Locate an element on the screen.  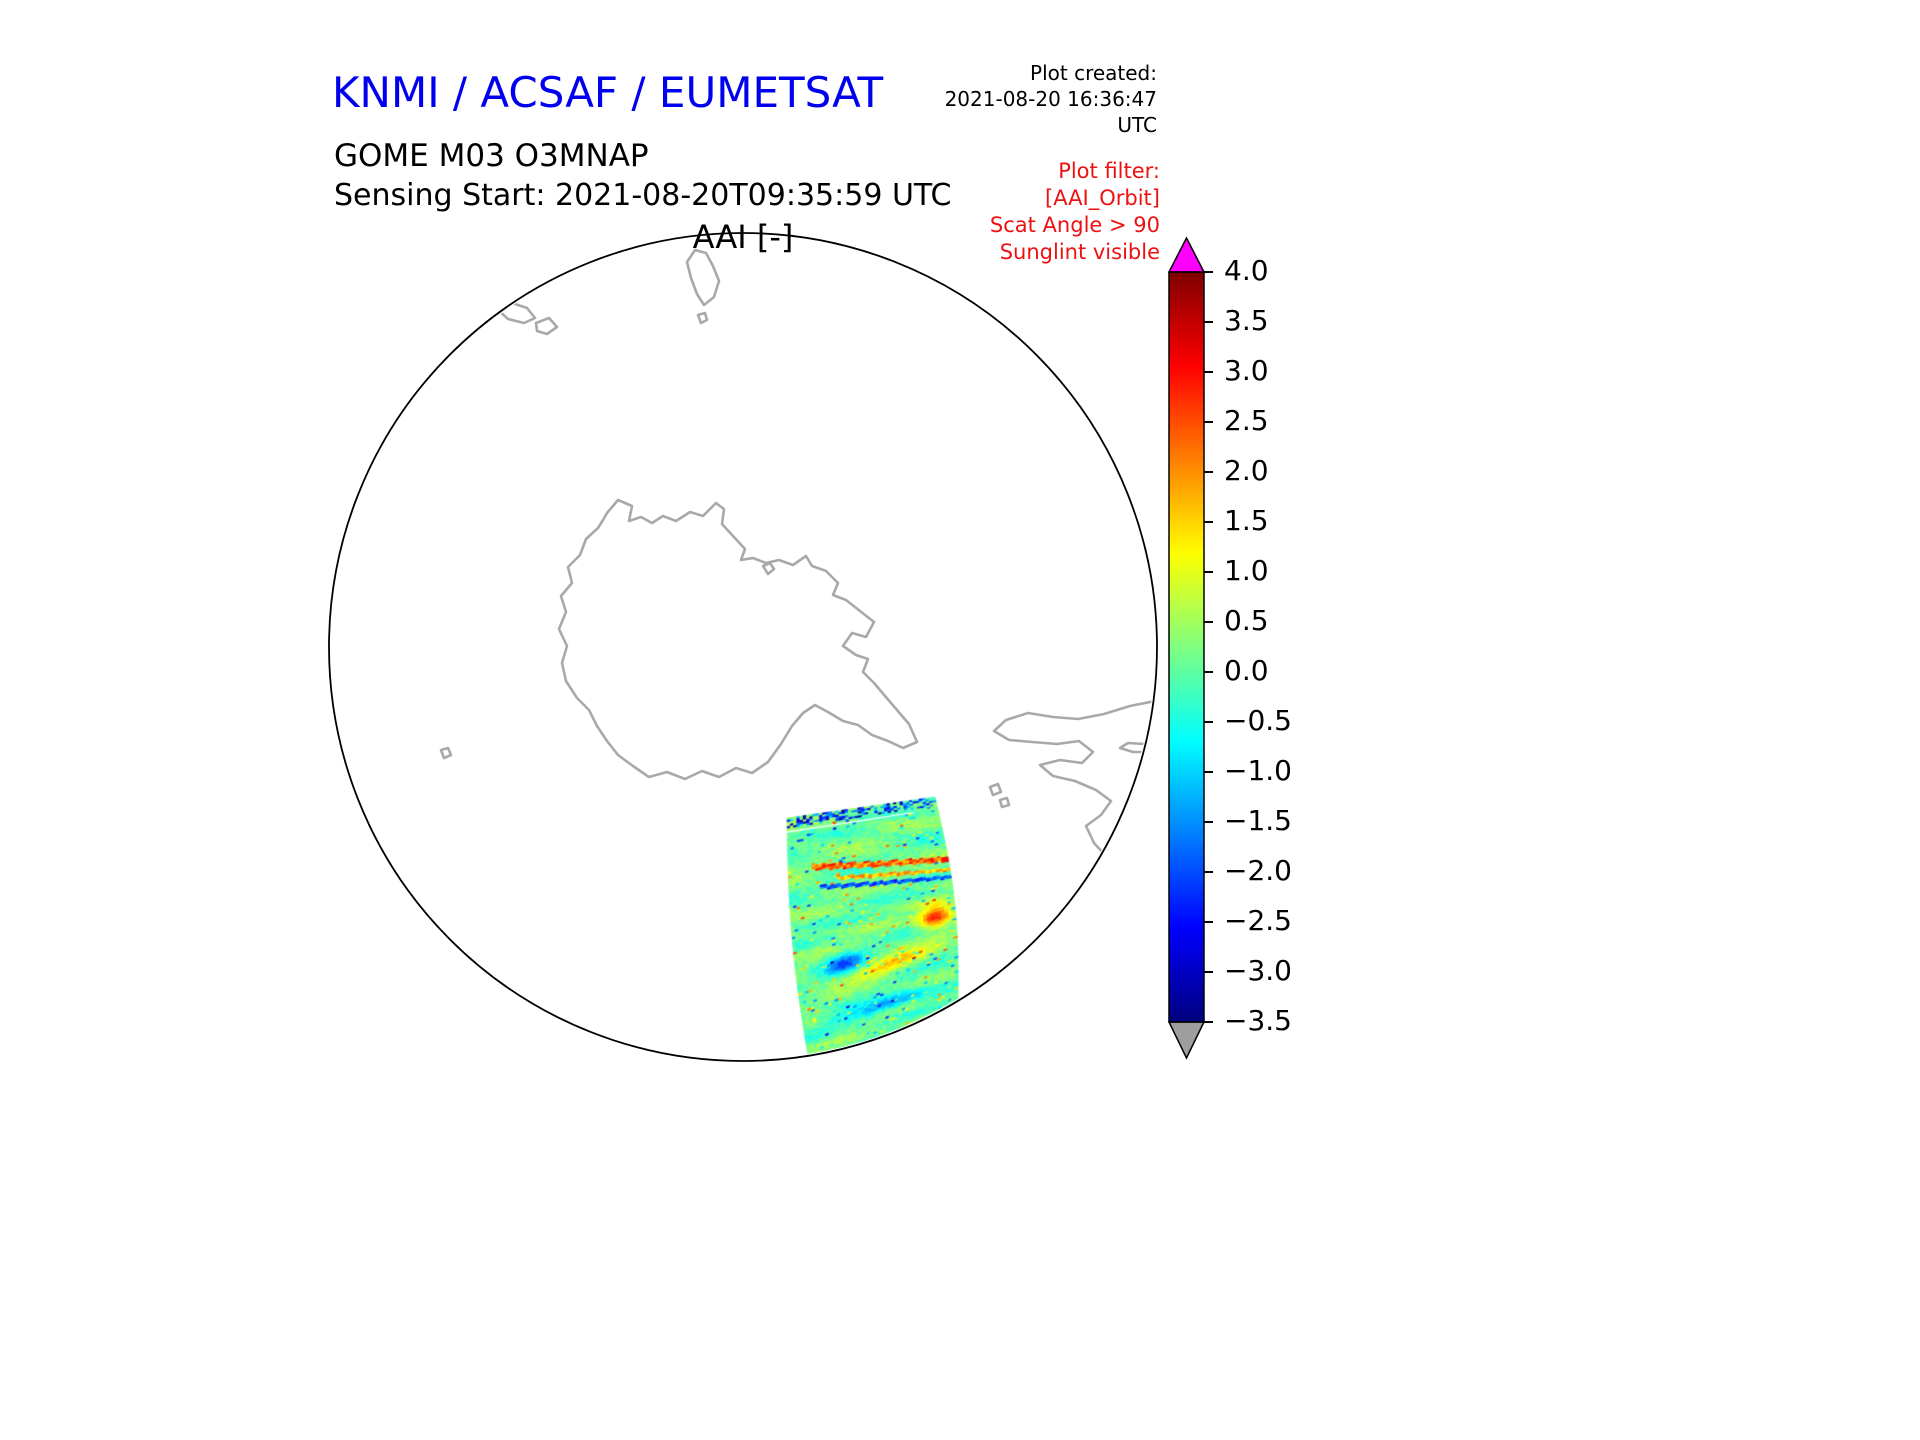
colorbar-tick-label: 4.0 is located at coordinates (1246, 271).